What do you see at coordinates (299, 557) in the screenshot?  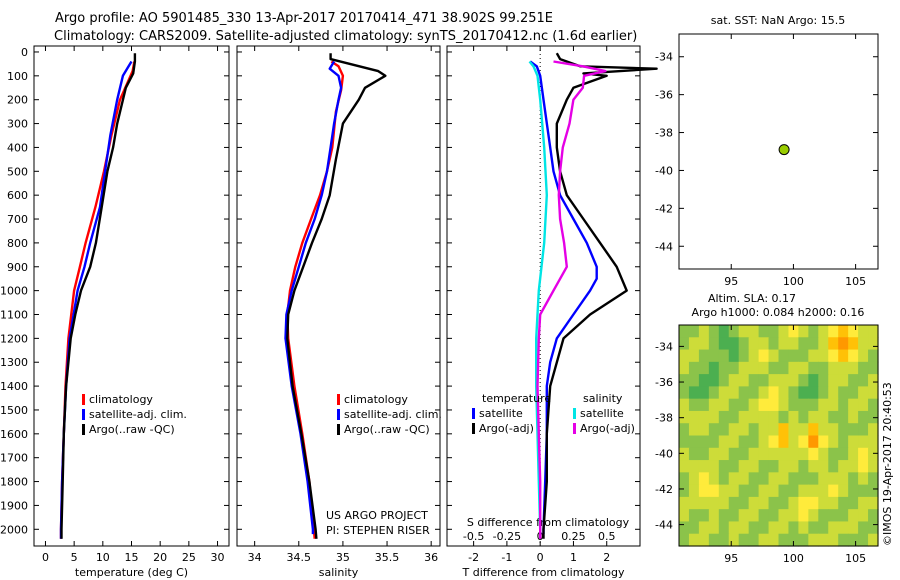 I see `salinity-xtick-label: 34.5` at bounding box center [299, 557].